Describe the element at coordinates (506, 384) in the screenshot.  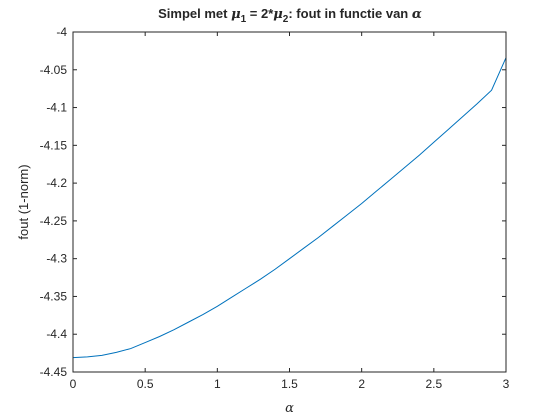
I see `x-tick-label: 3` at that location.